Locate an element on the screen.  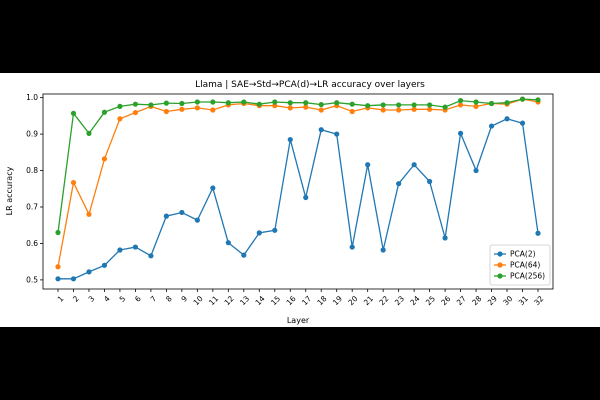
x-tick-label: 11 is located at coordinates (213, 300).